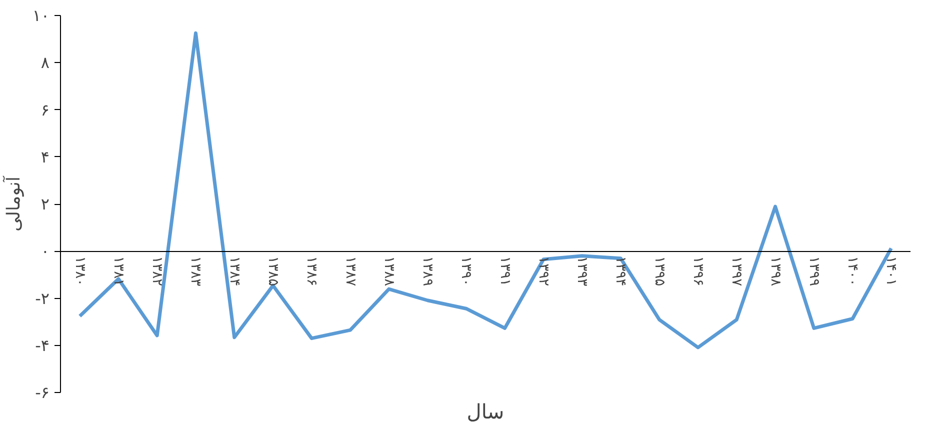 This screenshot has width=933, height=437. What do you see at coordinates (698, 271) in the screenshot?
I see `x-tick-label: ۱۳۹۶` at bounding box center [698, 271].